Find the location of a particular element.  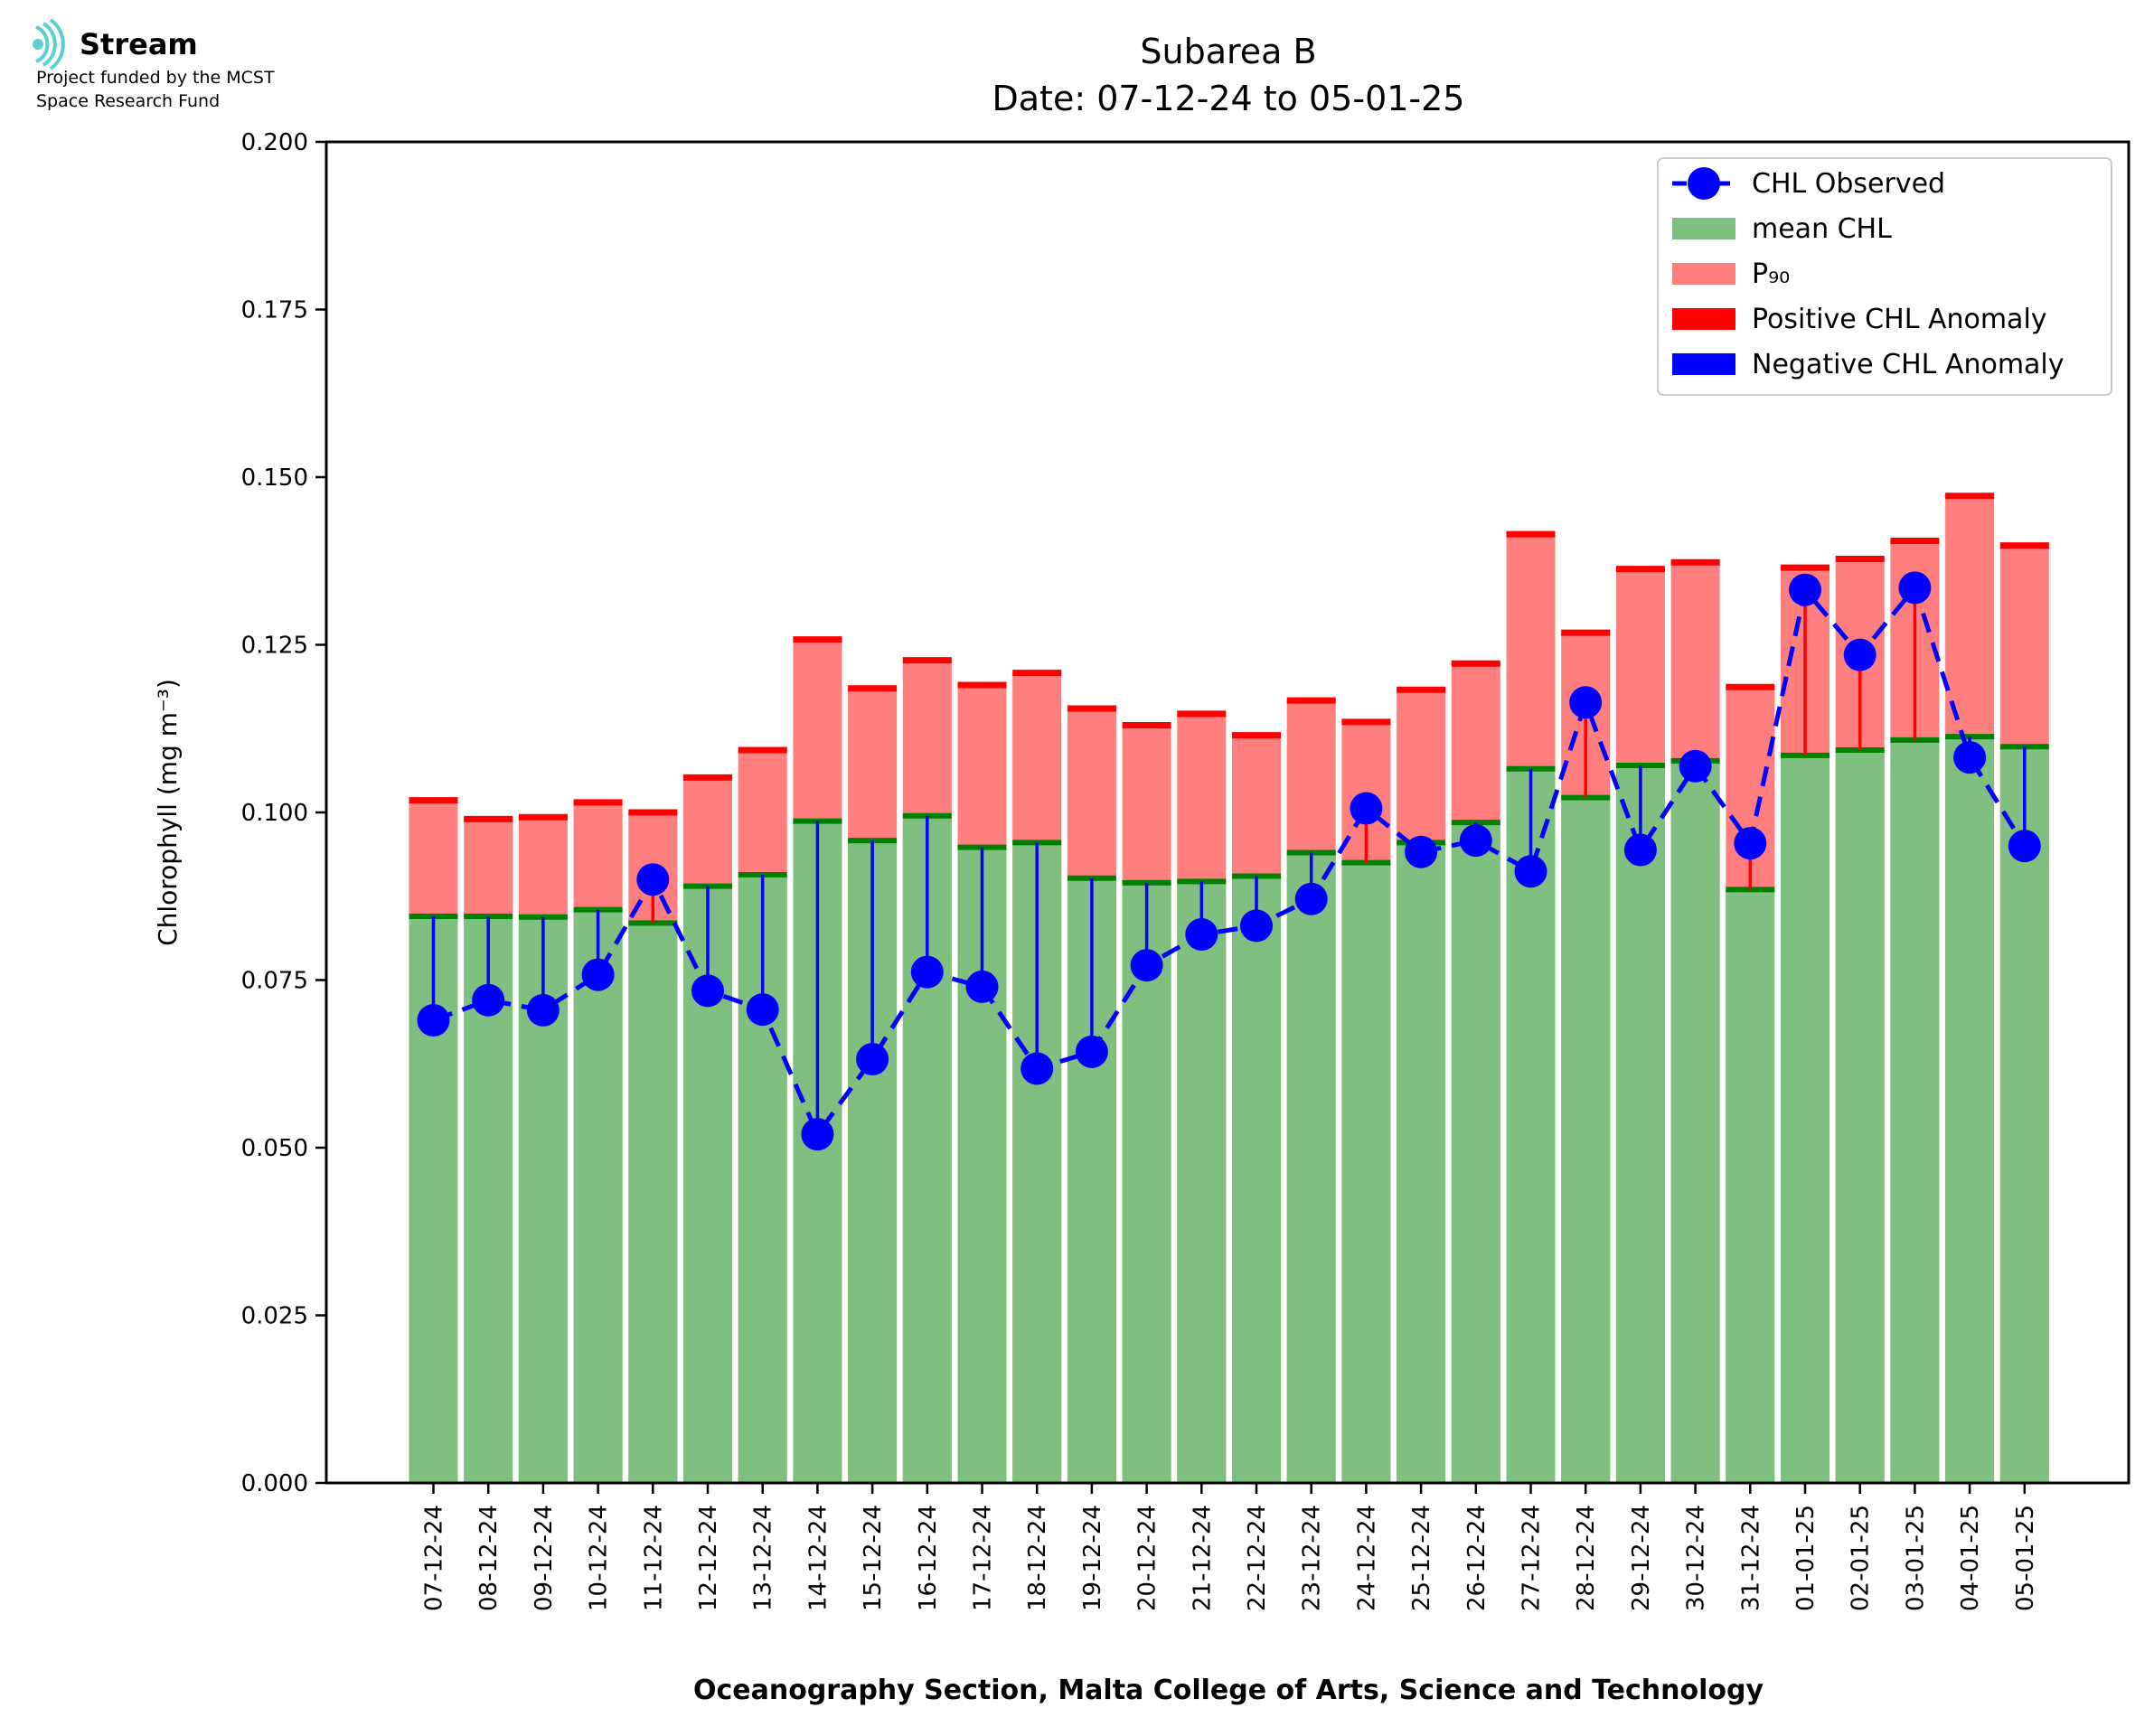

x-tick-label: 18-12-24 is located at coordinates (1037, 1558).